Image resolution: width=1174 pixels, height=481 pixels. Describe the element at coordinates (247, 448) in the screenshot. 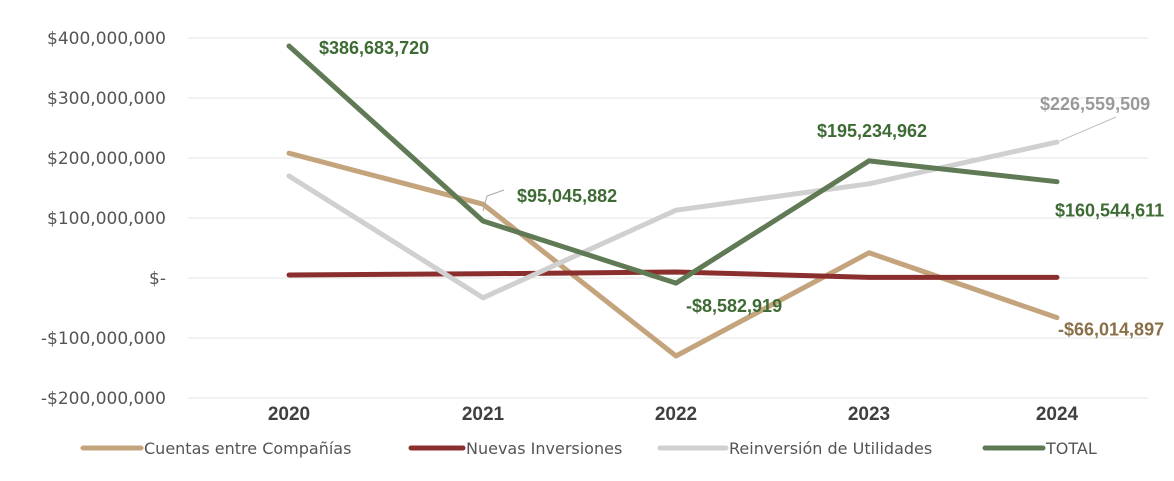

I see `legend-label: Cuentas entre Compañías` at that location.